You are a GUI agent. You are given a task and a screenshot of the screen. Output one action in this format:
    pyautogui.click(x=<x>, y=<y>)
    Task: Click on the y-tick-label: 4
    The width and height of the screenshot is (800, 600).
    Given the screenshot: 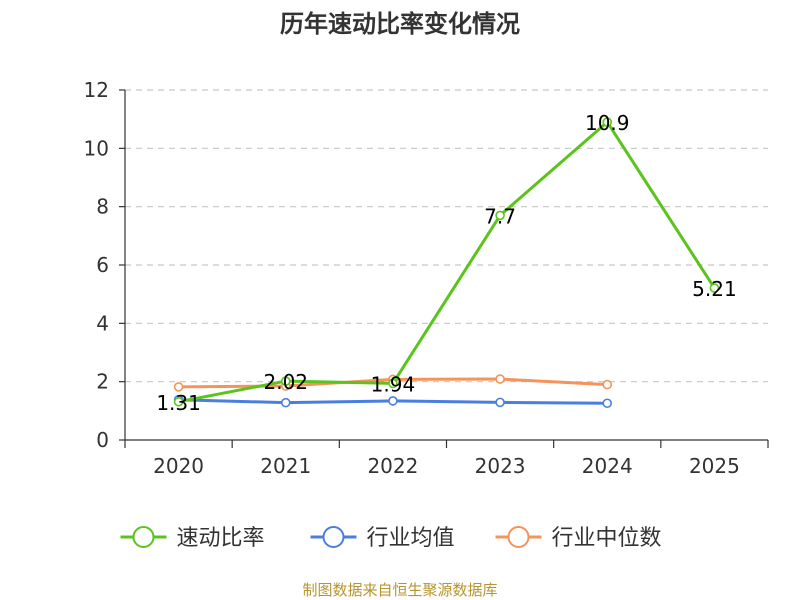 What is the action you would take?
    pyautogui.click(x=102, y=323)
    